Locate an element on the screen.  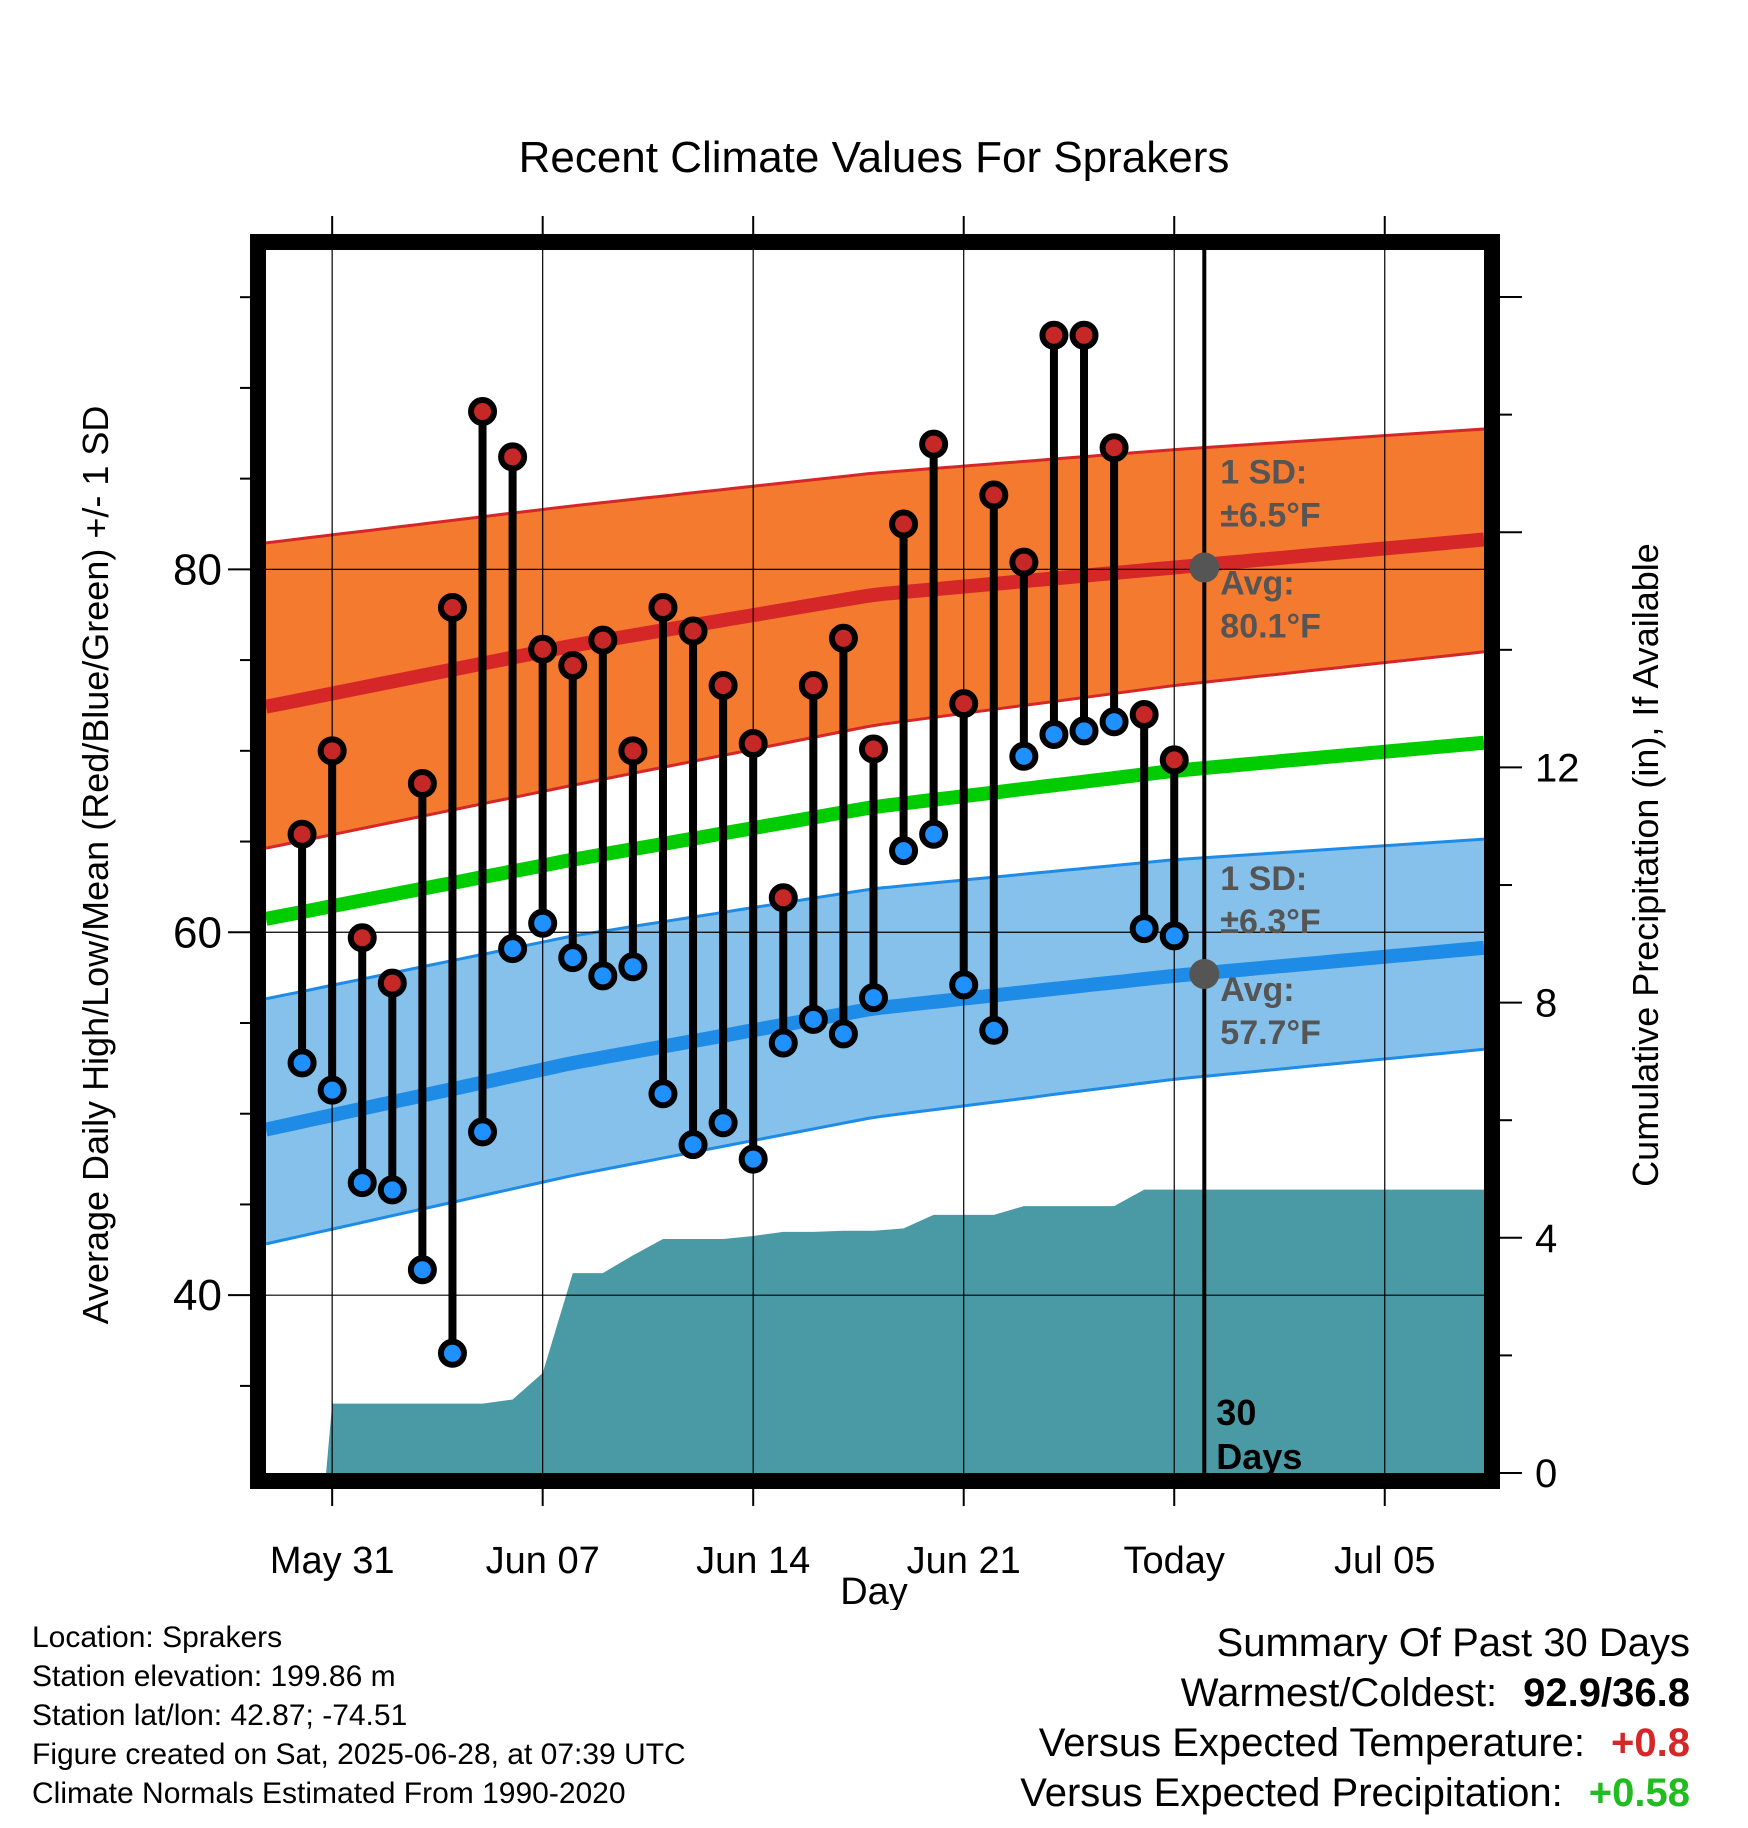
high-sd-upper-edge is located at coordinates (875, 486).